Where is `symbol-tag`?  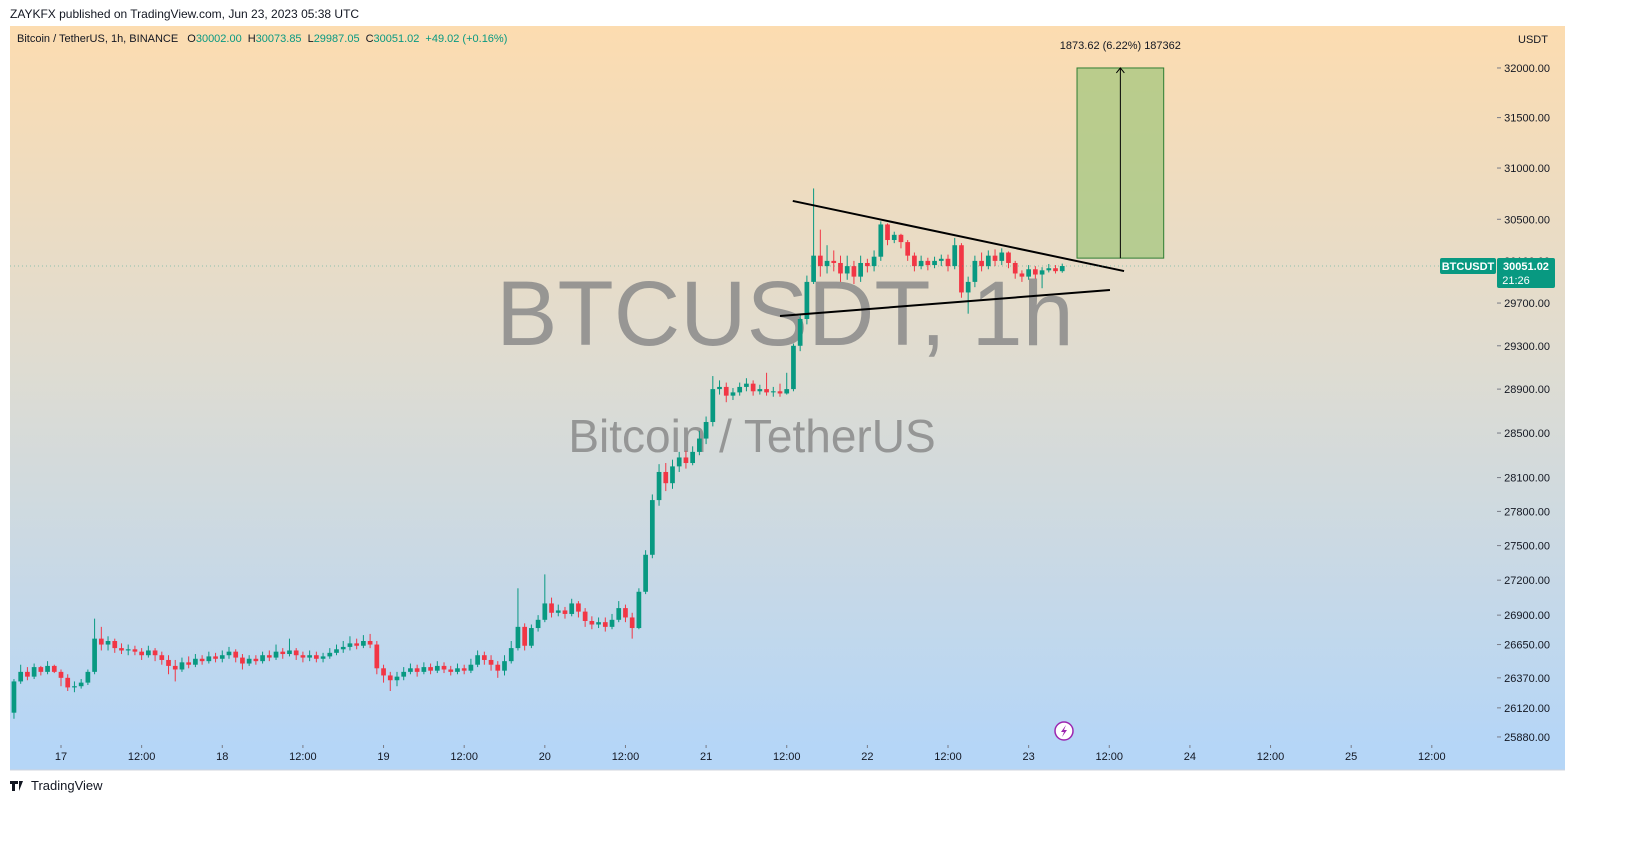
symbol-tag is located at coordinates (1468, 266).